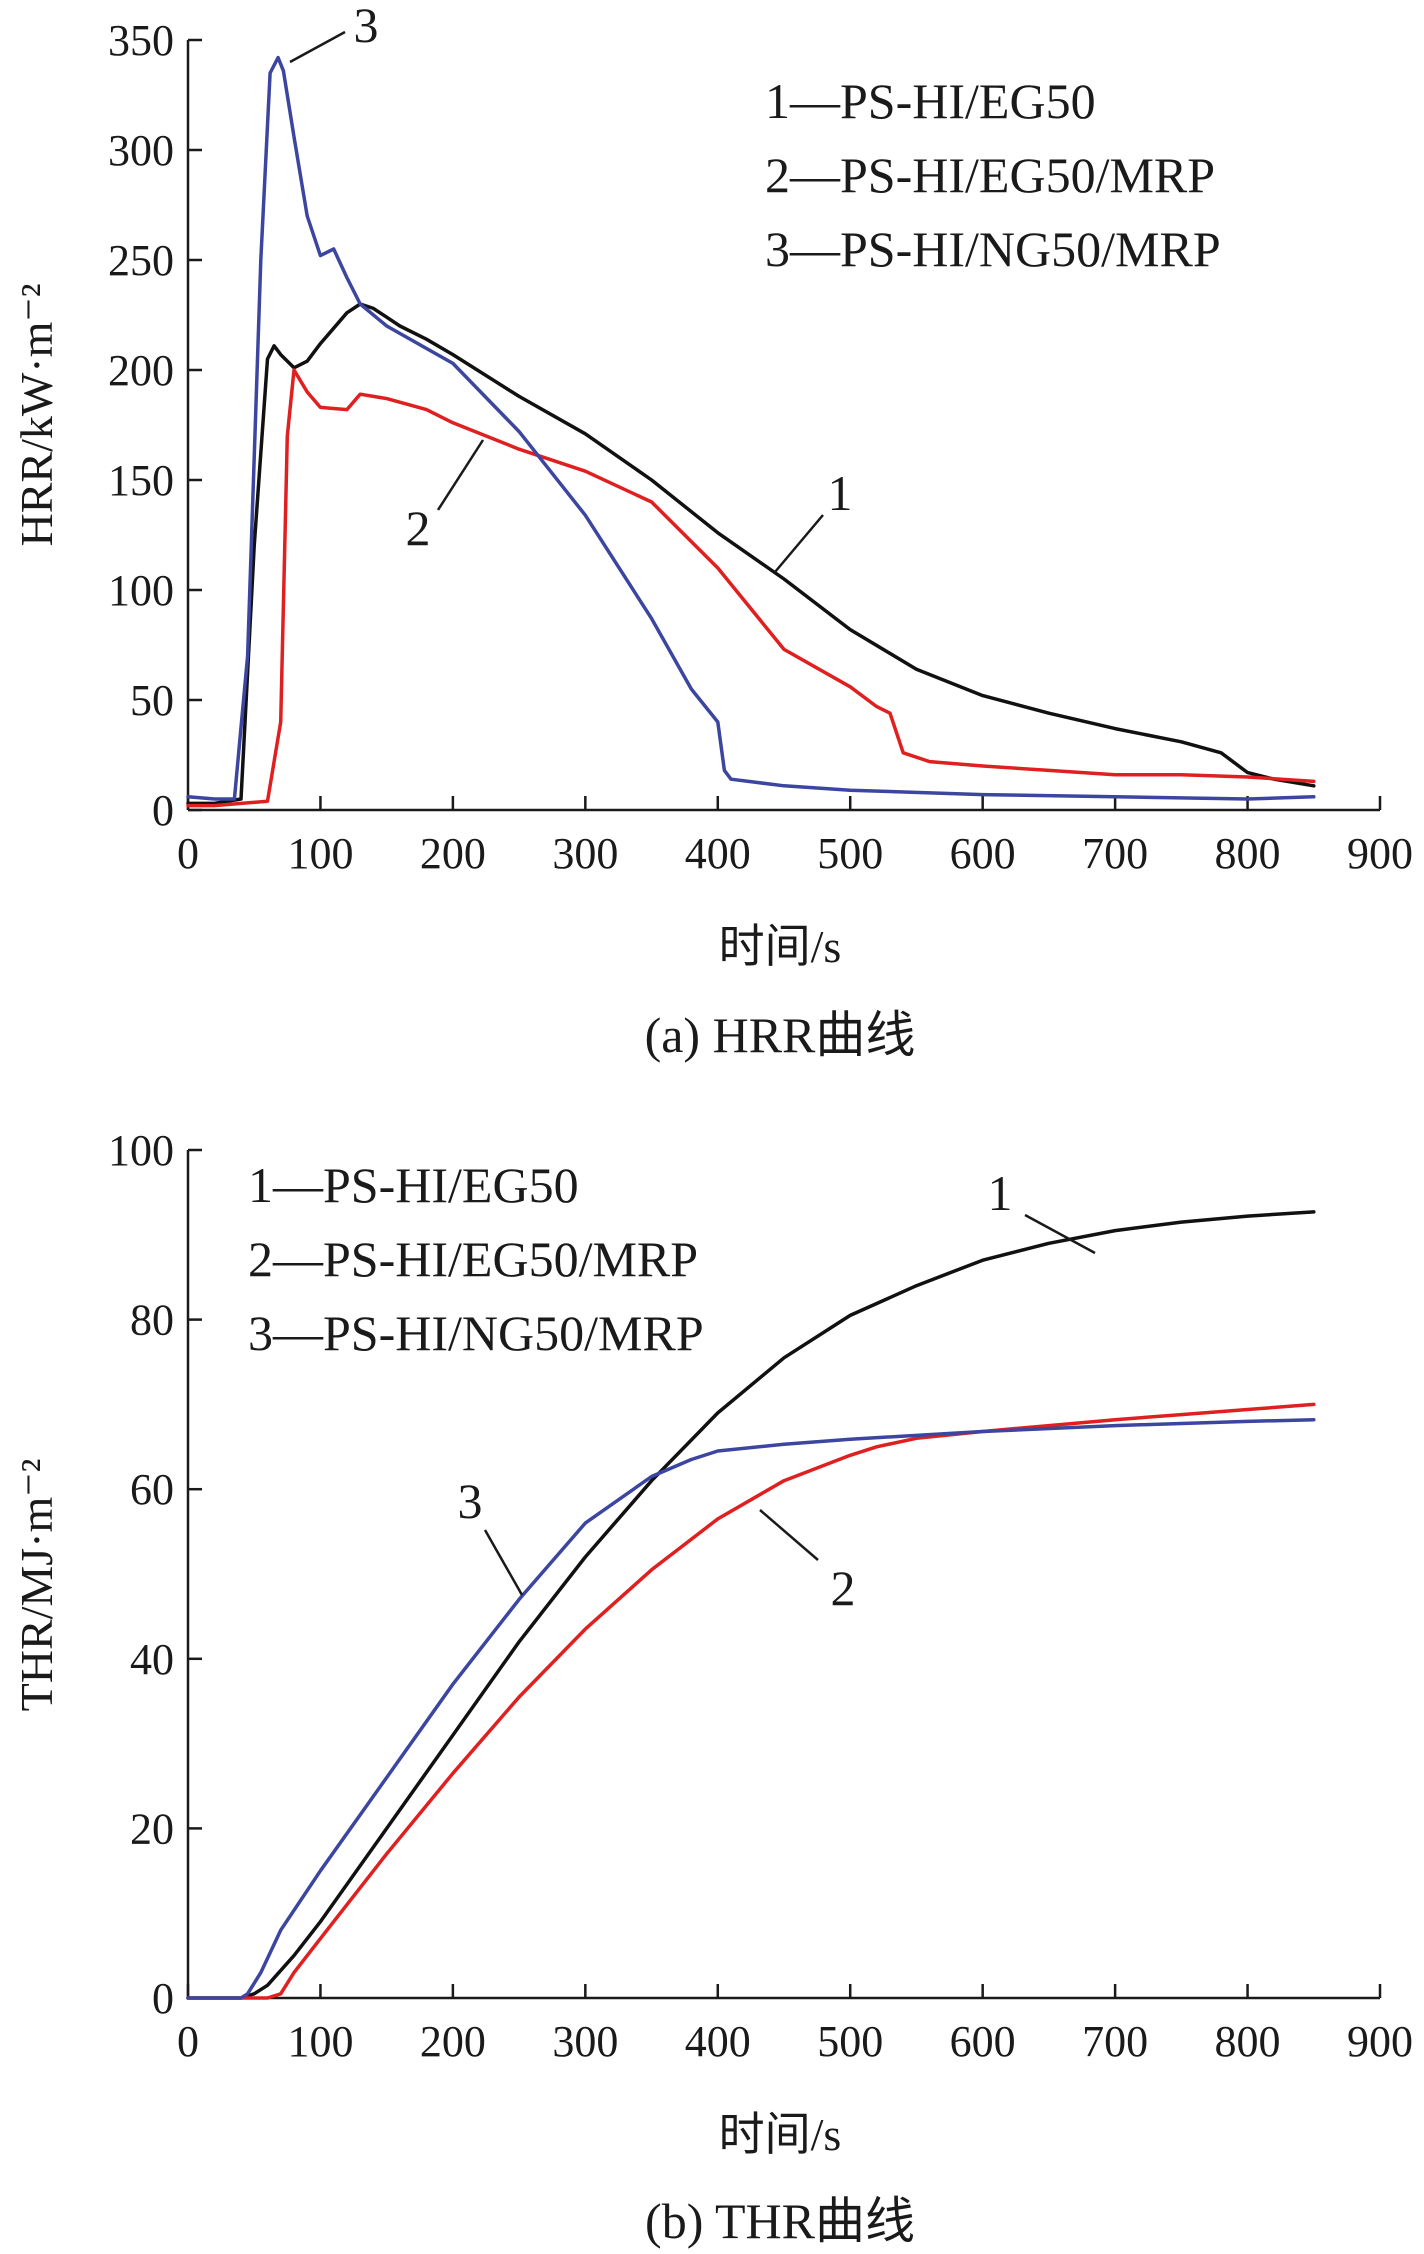  Describe the element at coordinates (843, 1588) in the screenshot. I see `thr-curve-2-label: 2` at that location.